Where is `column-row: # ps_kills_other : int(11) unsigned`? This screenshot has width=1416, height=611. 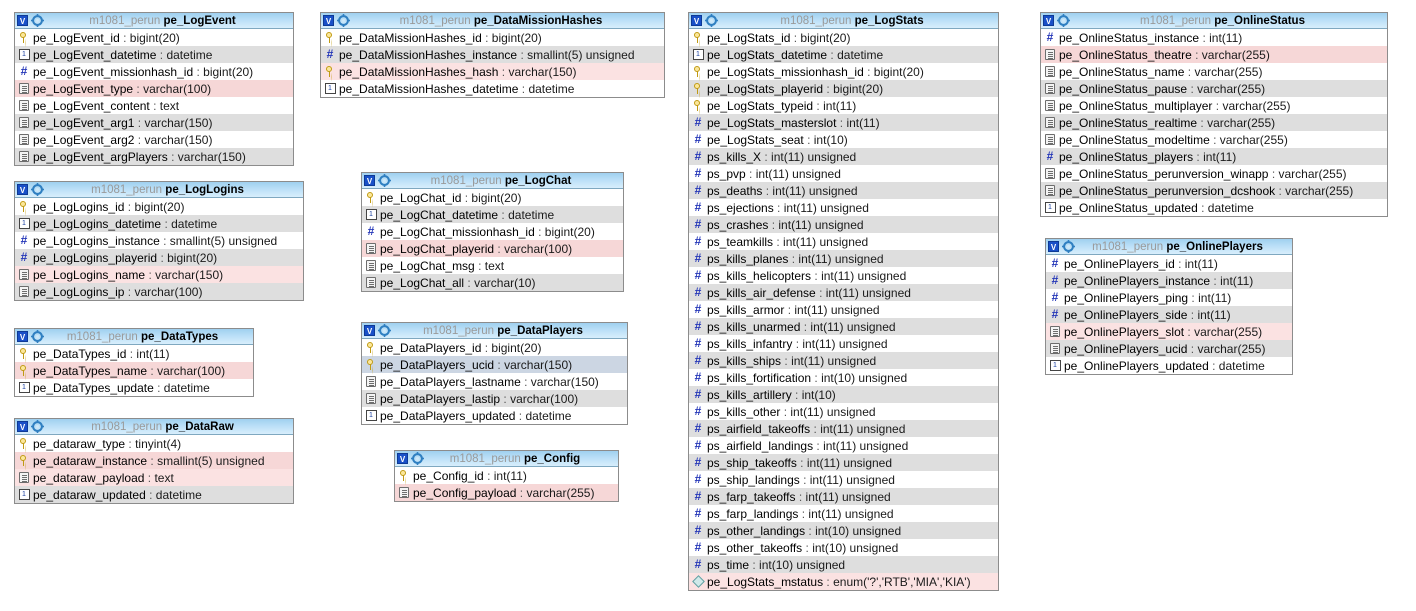
column-row: # ps_kills_other : int(11) unsigned is located at coordinates (843, 411).